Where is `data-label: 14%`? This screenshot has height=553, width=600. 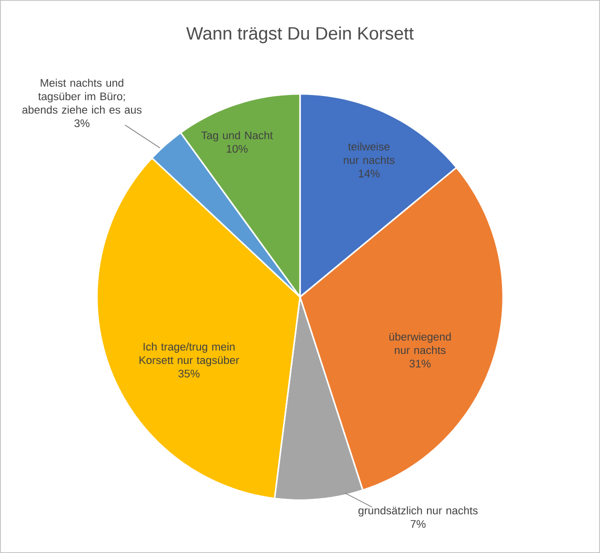 data-label: 14% is located at coordinates (369, 174).